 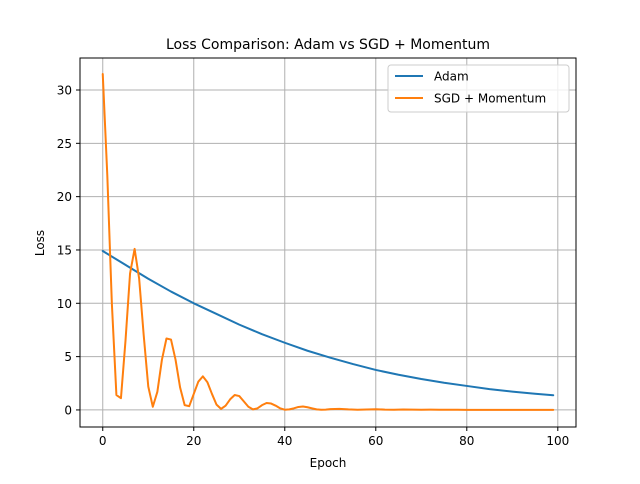 I want to click on y-axis-label: Loss, so click(x=40, y=243).